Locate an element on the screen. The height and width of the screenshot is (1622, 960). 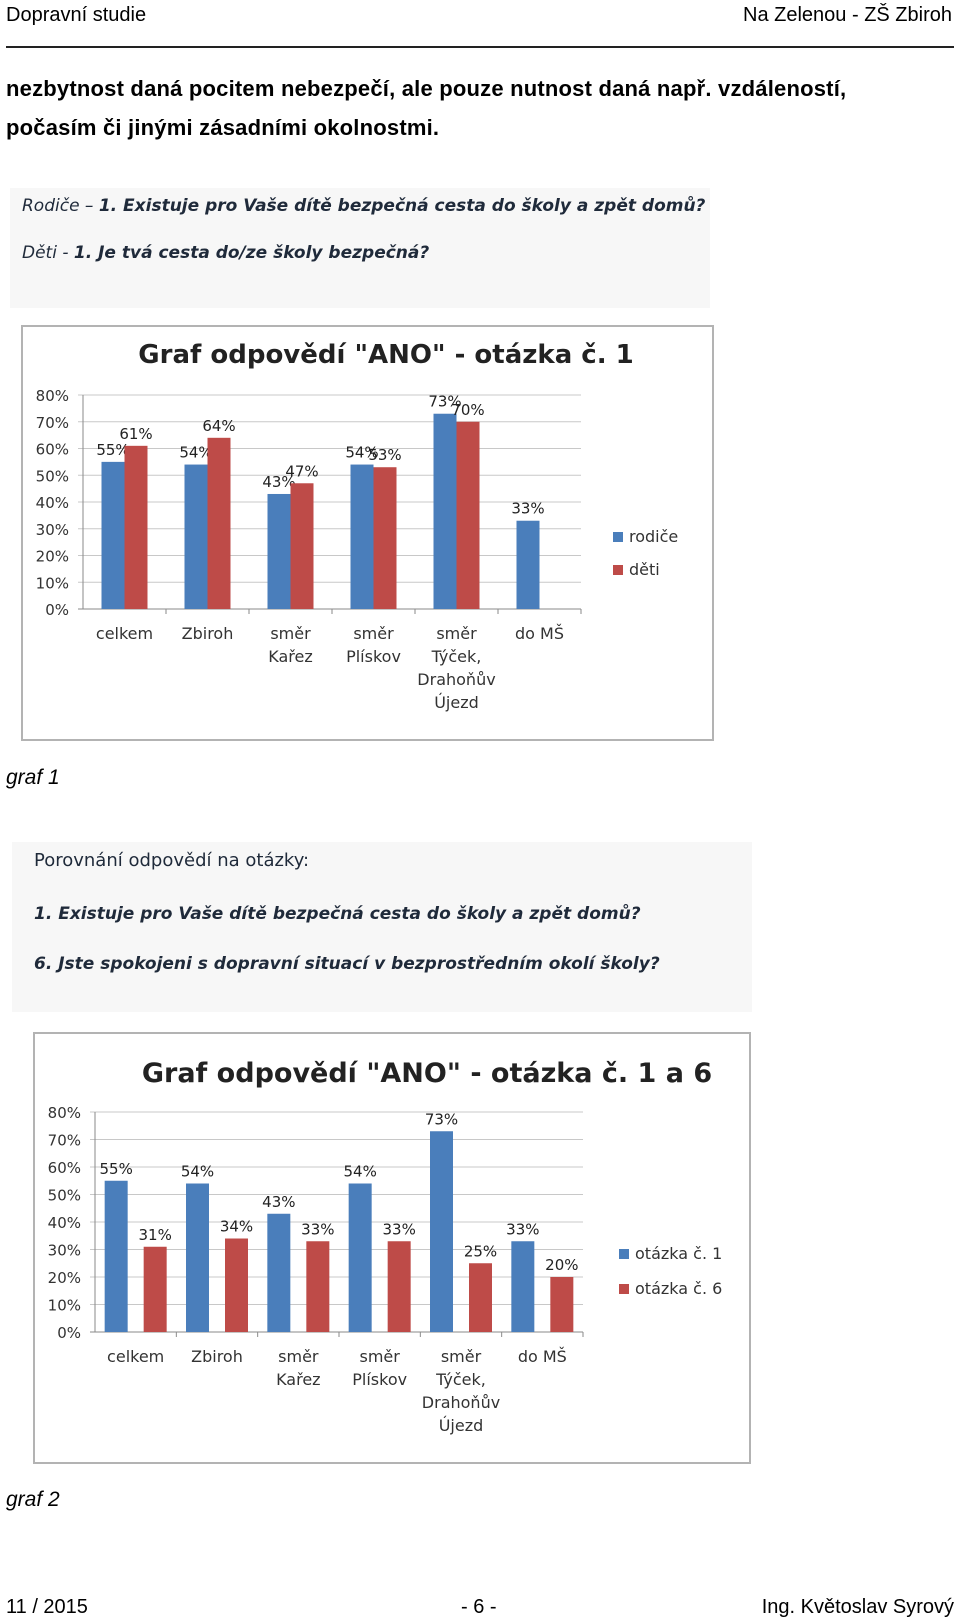
chart-1-data-label: 61% is located at coordinates (135, 434).